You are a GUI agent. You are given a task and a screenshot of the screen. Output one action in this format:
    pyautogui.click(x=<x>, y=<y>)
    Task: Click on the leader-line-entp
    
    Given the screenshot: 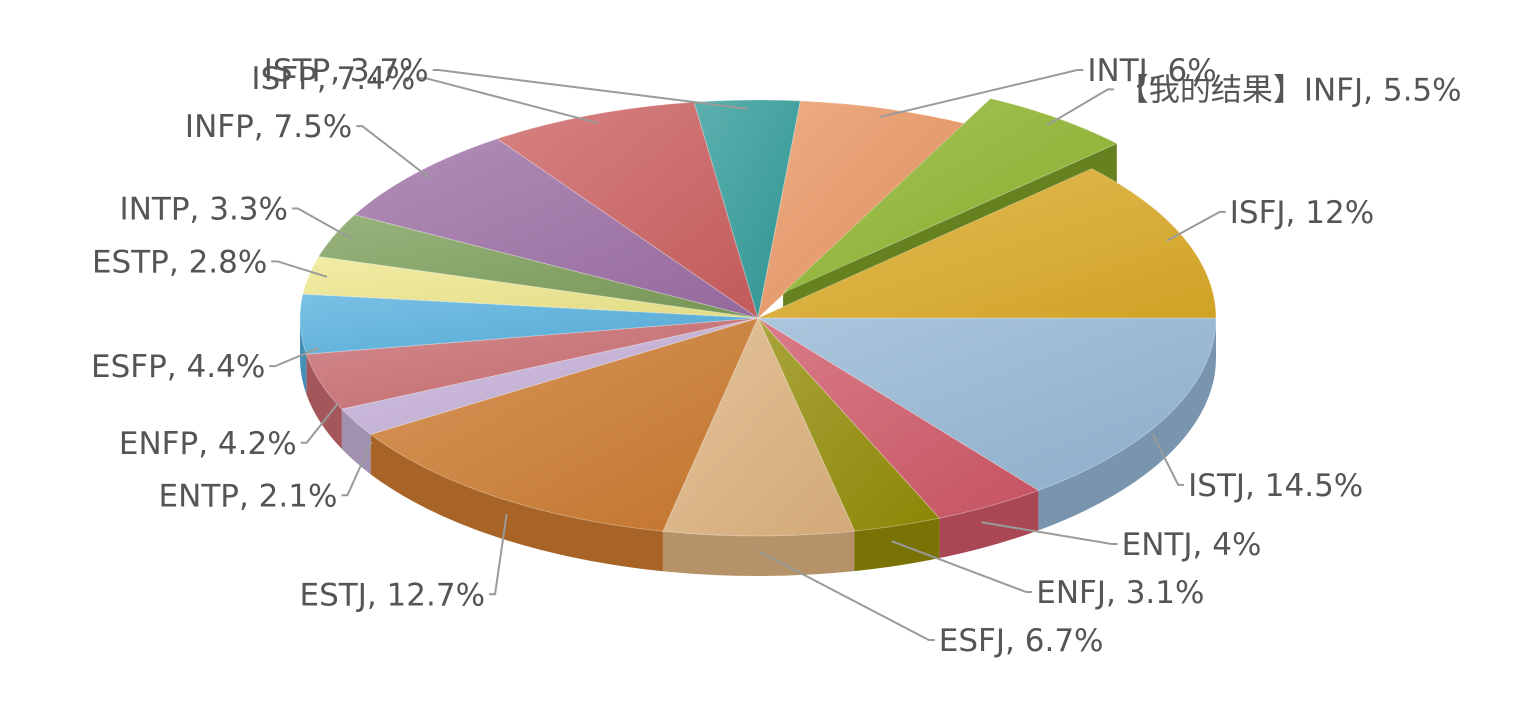 What is the action you would take?
    pyautogui.click(x=357, y=469)
    